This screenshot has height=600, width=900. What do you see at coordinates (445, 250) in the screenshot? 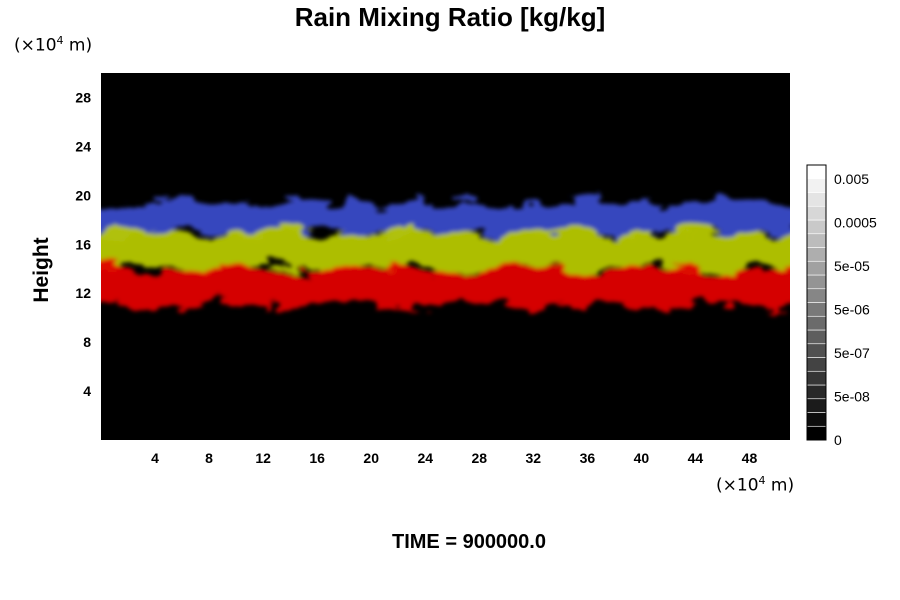
I see `band-yellow-green` at bounding box center [445, 250].